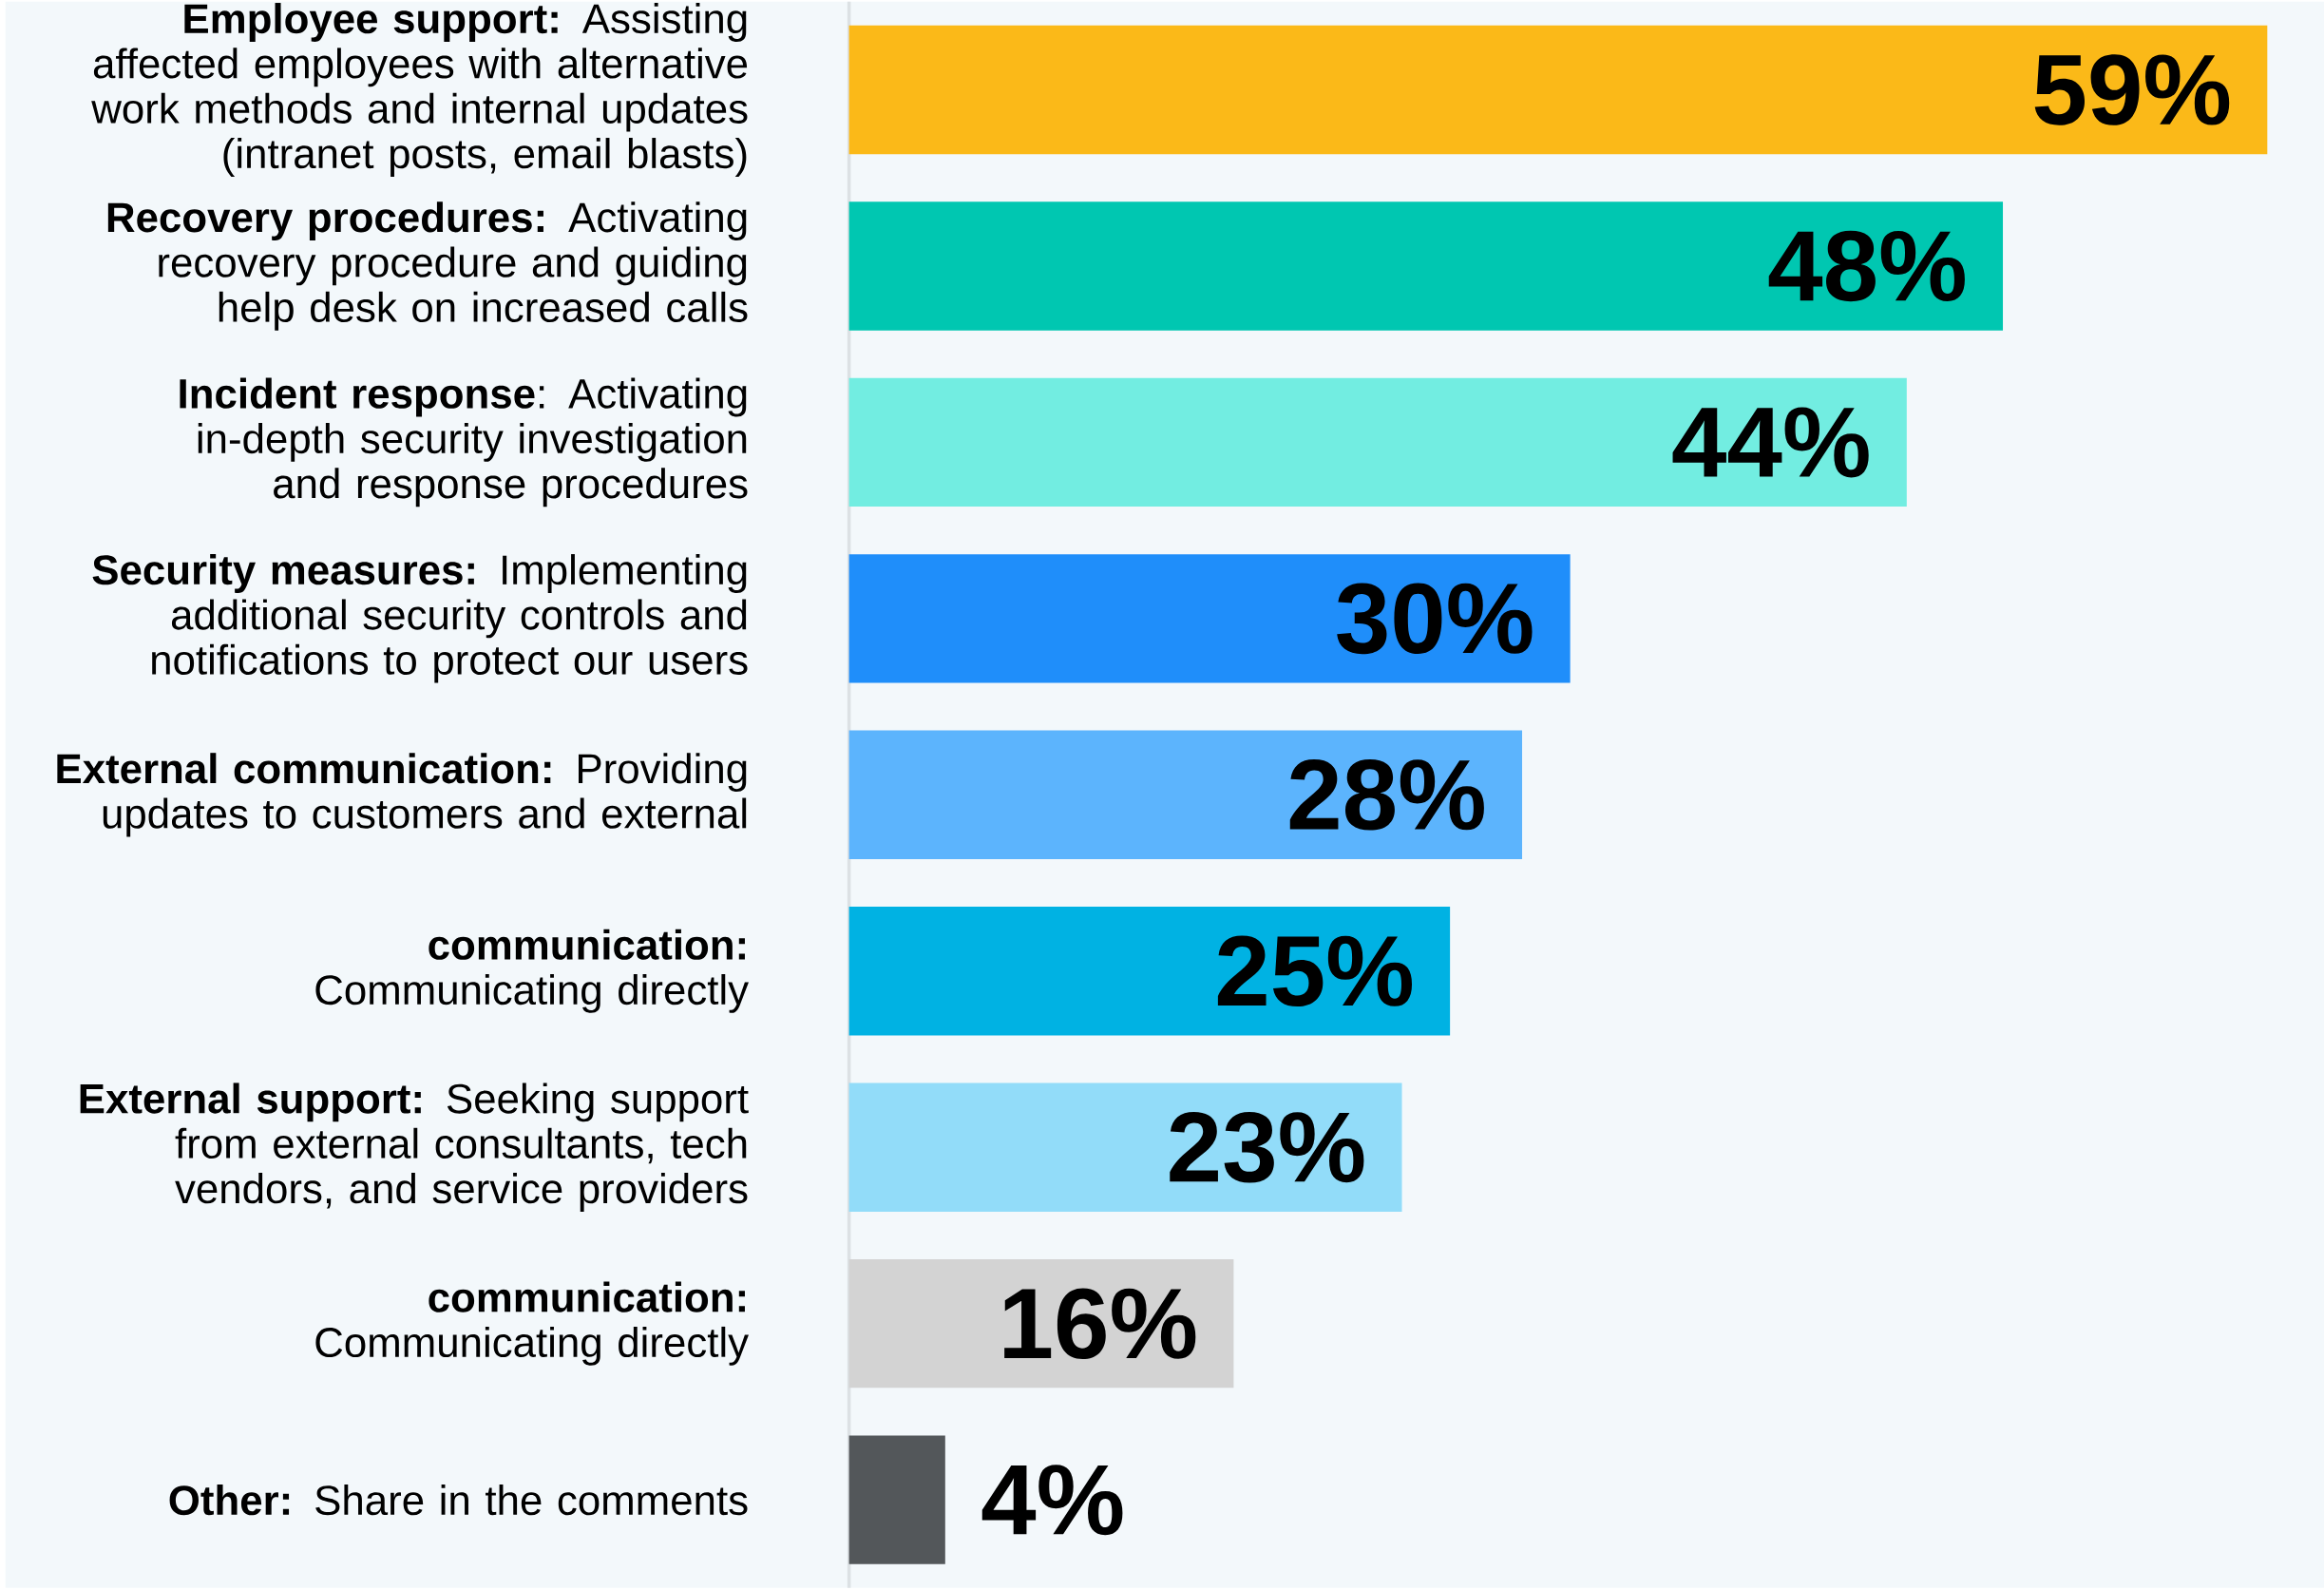 This screenshot has width=2324, height=1590. I want to click on data-label: 16%, so click(1100, 1324).